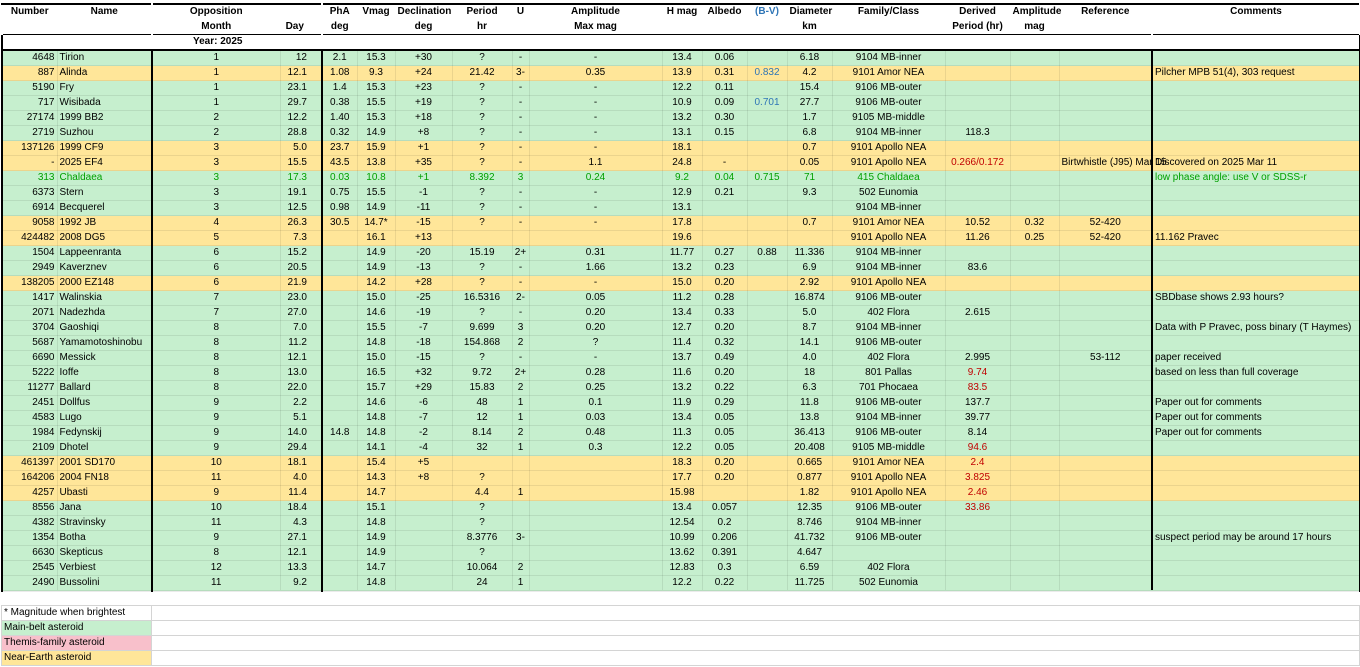 The image size is (1360, 667). Describe the element at coordinates (680, 42) in the screenshot. I see `year-label: Year: 2025` at that location.